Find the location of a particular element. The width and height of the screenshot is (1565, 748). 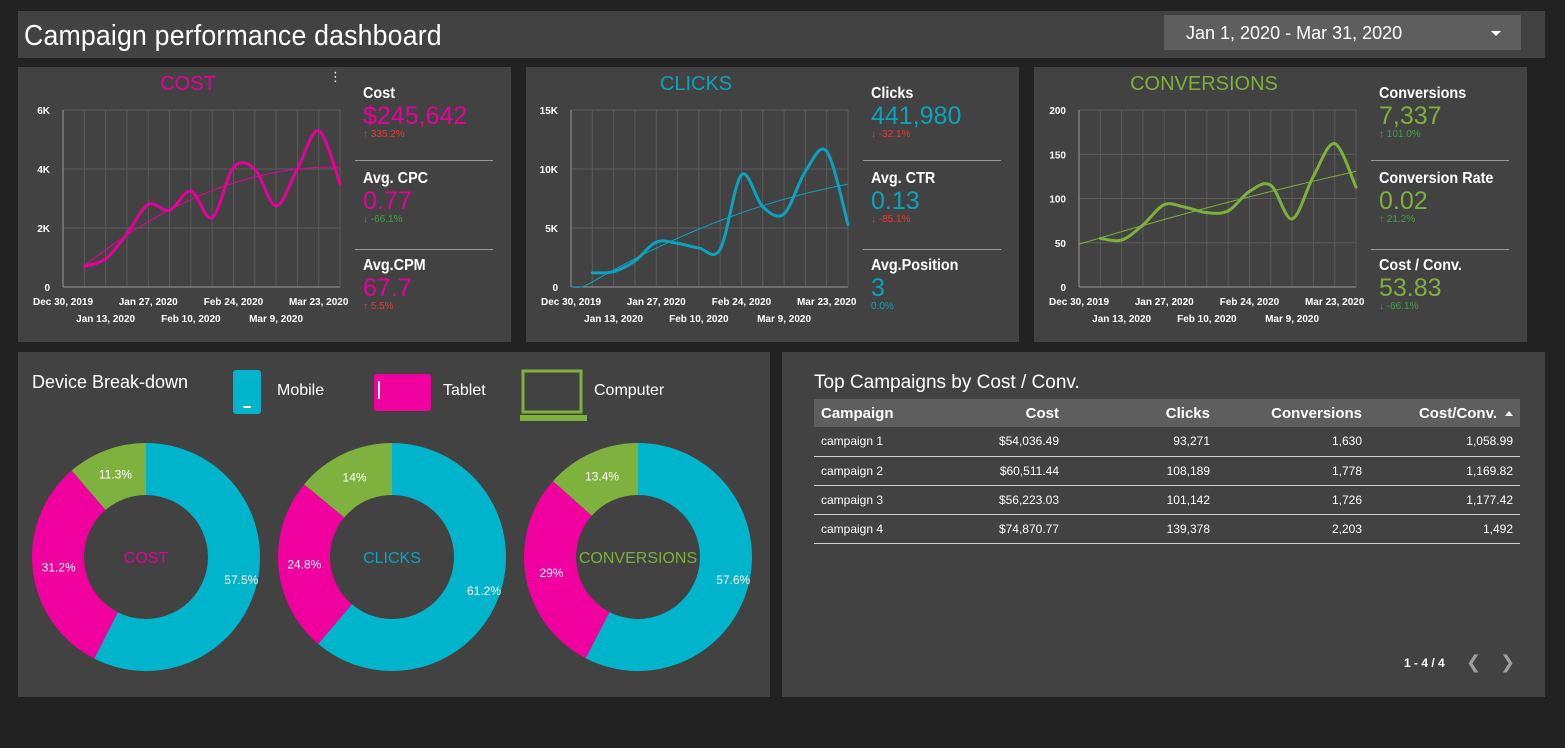

previous-page-icon: ❮ is located at coordinates (1474, 662).